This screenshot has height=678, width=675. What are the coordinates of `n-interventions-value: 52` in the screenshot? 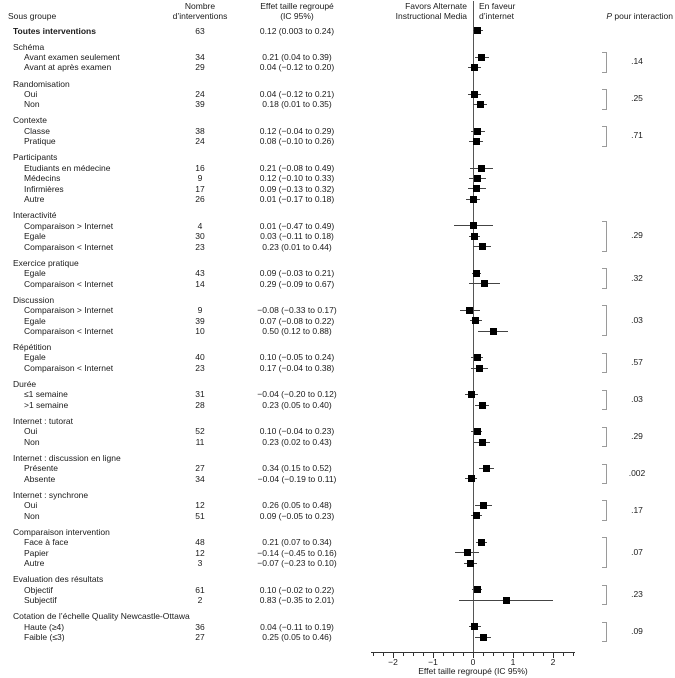 It's located at (200, 431).